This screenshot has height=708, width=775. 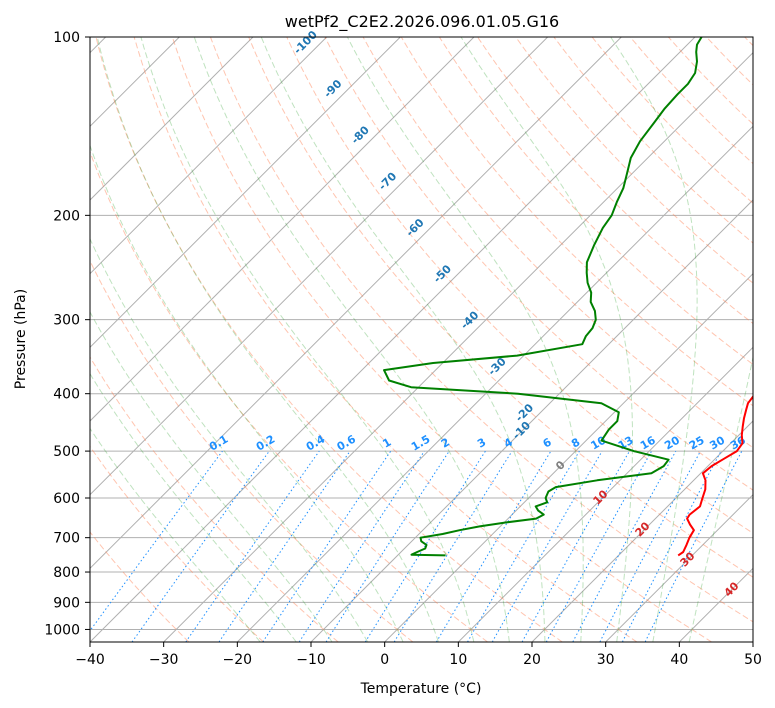 What do you see at coordinates (458, 660) in the screenshot?
I see `x-tick-label: 10` at bounding box center [458, 660].